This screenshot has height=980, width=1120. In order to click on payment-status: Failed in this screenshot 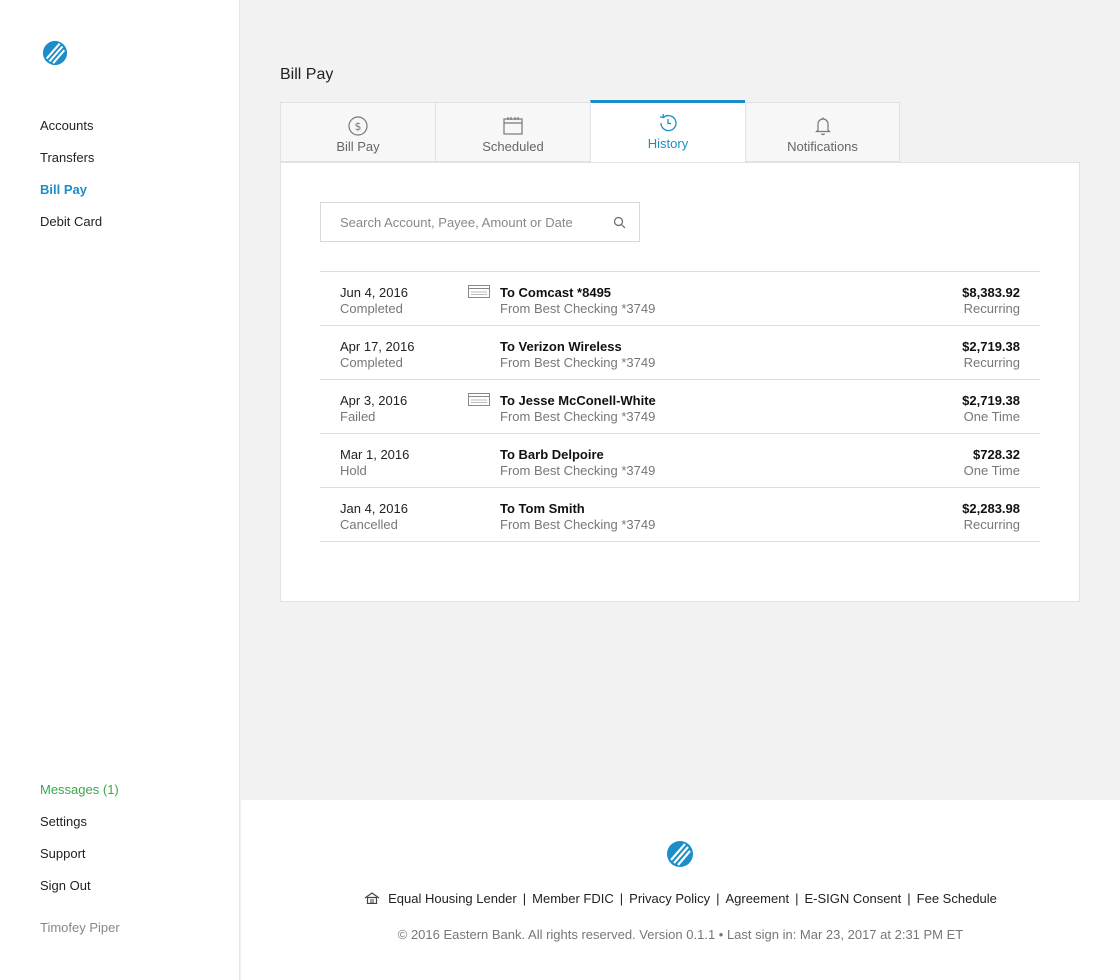, I will do `click(358, 416)`.